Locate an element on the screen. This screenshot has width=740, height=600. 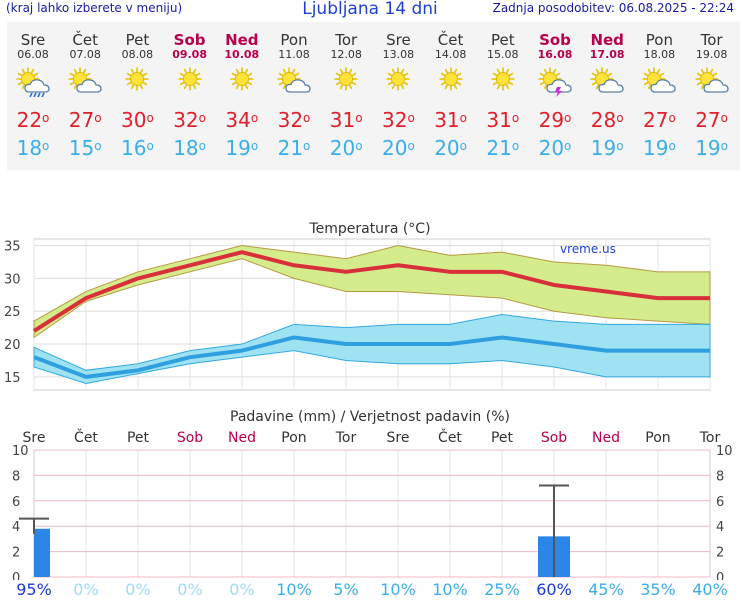
precipitation-probability: 40% is located at coordinates (710, 589).